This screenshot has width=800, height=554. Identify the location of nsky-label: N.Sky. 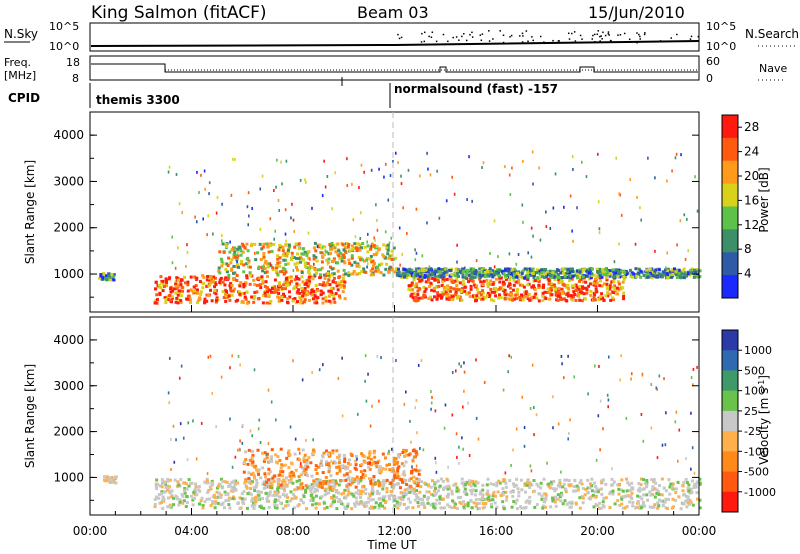
(21, 34).